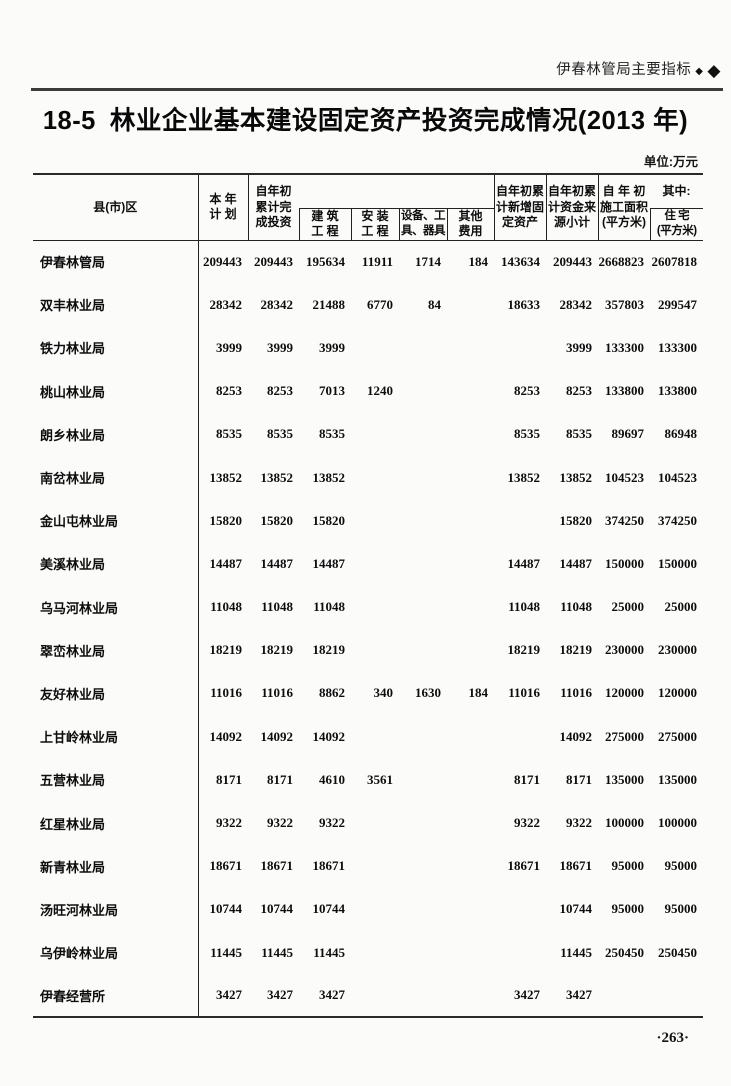 The image size is (731, 1086). I want to click on table-row: 金山屯林业局 15820 15820 15820 15820 374250 374250, so click(368, 521).